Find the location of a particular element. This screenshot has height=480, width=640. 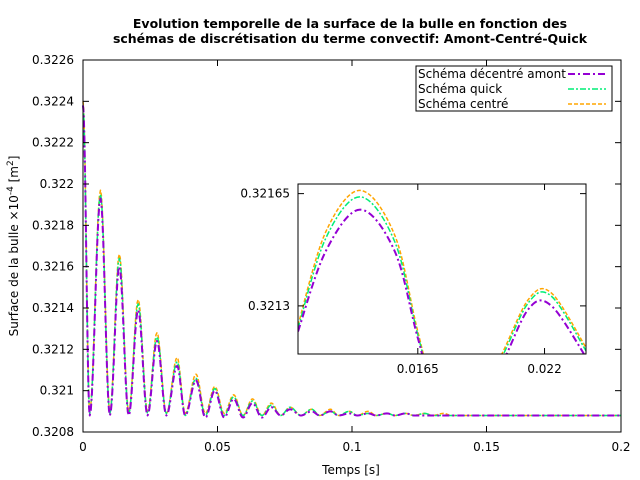

inset-x-tick-label: 0.0165 is located at coordinates (418, 369).